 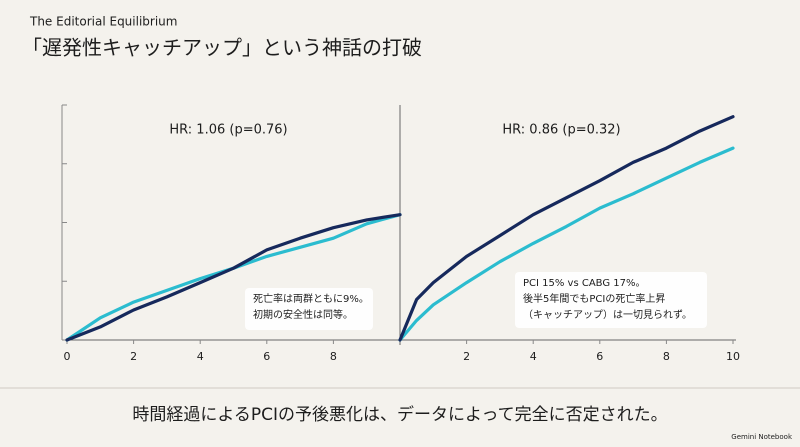 What do you see at coordinates (228, 130) in the screenshot?
I see `hr-annotation: HR: 1.06 (p=0.76)` at bounding box center [228, 130].